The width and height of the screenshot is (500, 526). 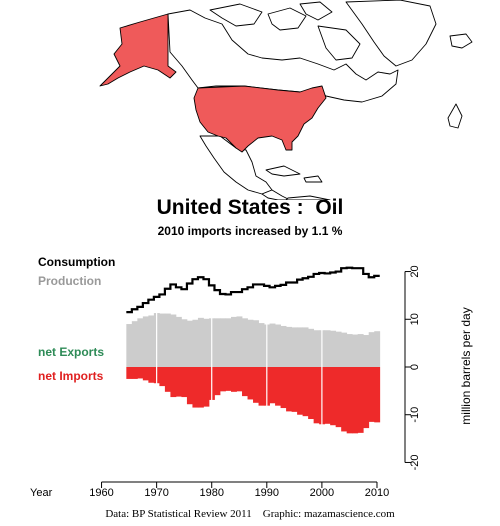 What do you see at coordinates (339, 43) in the screenshot?
I see `baffin-island` at bounding box center [339, 43].